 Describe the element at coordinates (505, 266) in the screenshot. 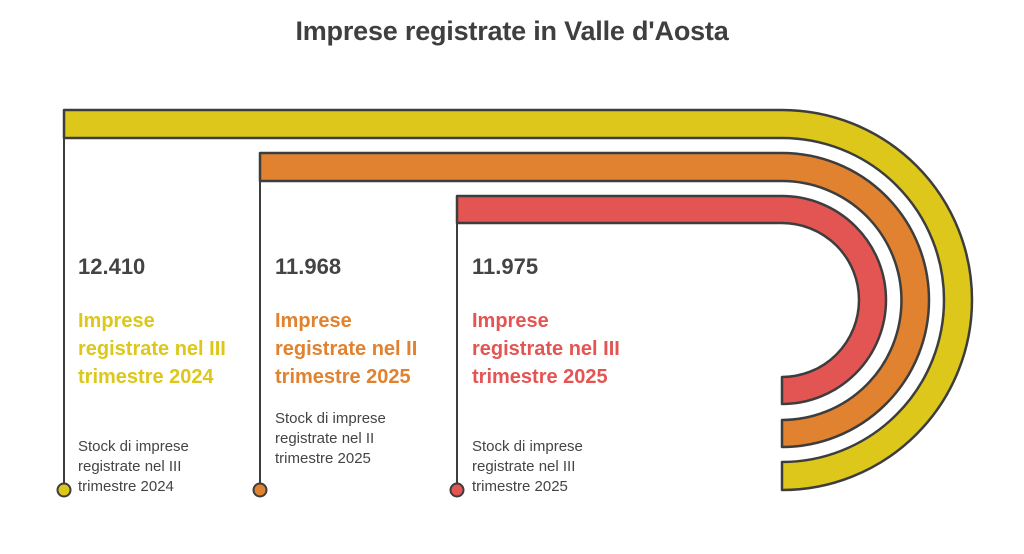

I see `stage-3-value: 11.975` at that location.